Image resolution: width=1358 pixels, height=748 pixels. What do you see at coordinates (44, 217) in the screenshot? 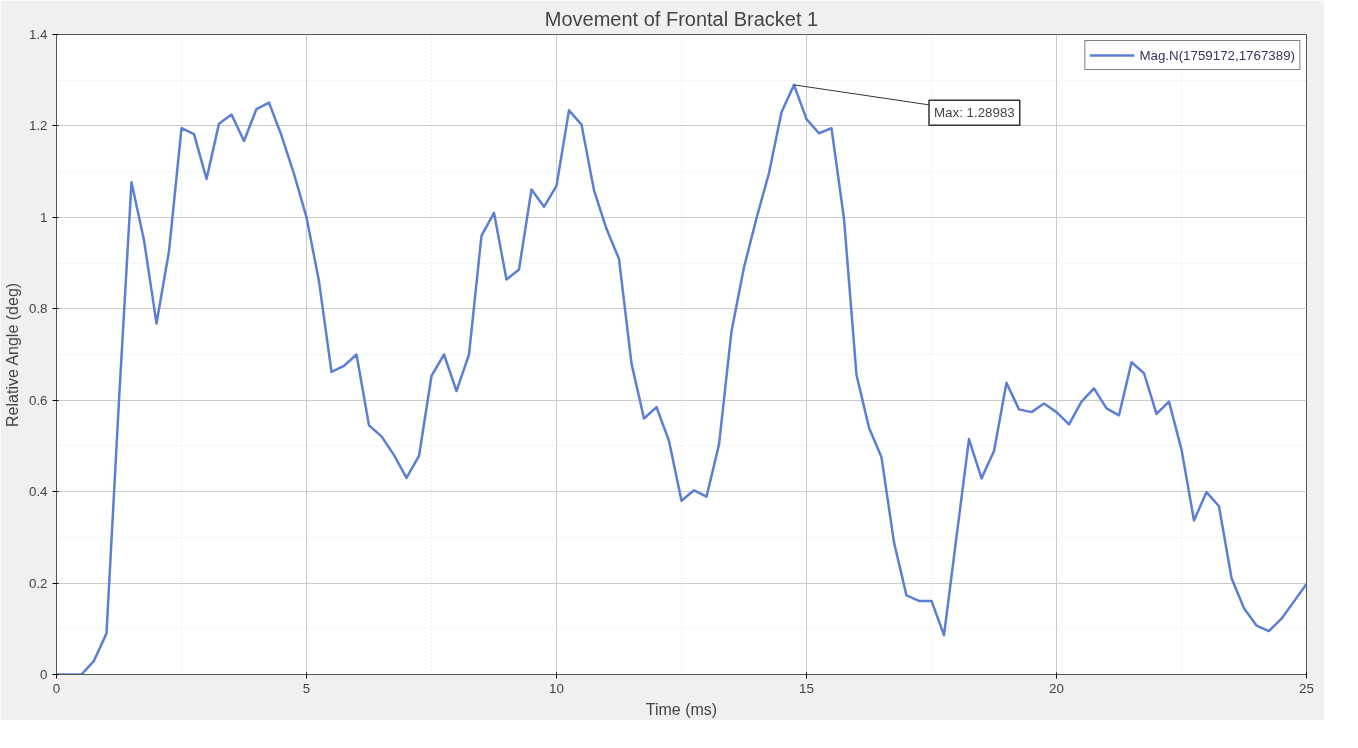
I see `y-tick-label: 1` at bounding box center [44, 217].